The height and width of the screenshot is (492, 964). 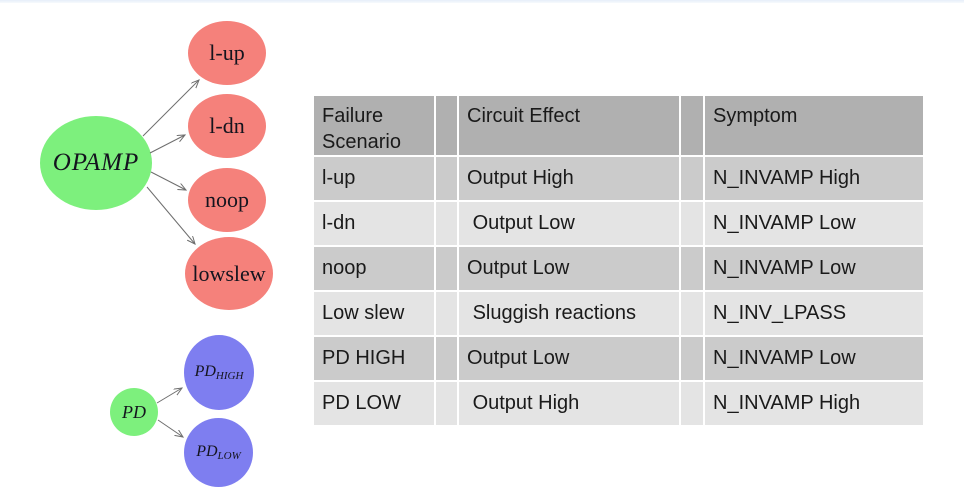 I want to click on diagram-node-l-up: l-up, so click(x=227, y=53).